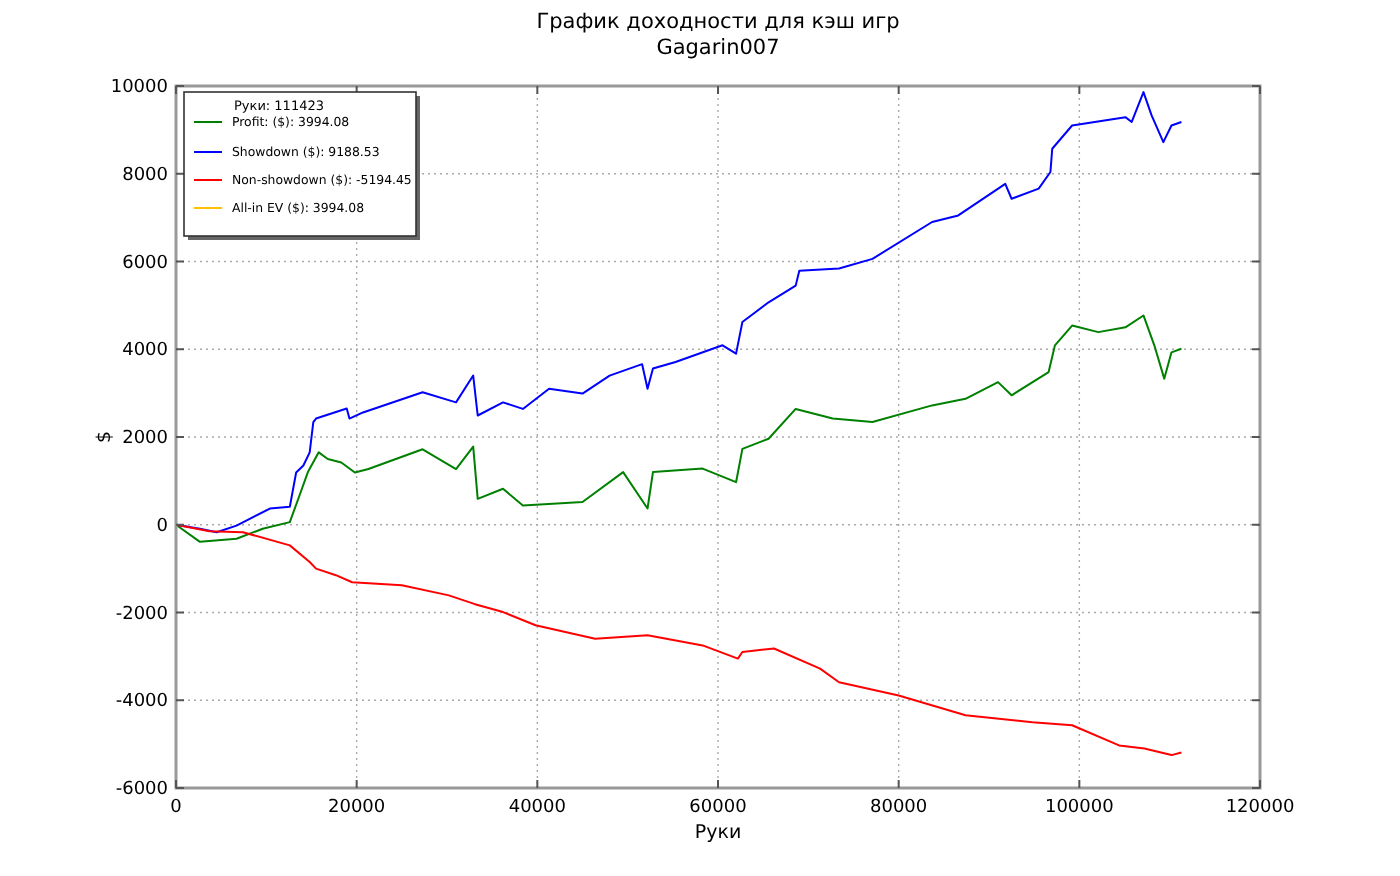 This screenshot has width=1400, height=876. Describe the element at coordinates (145, 175) in the screenshot. I see `y-tick-label: 8000` at that location.